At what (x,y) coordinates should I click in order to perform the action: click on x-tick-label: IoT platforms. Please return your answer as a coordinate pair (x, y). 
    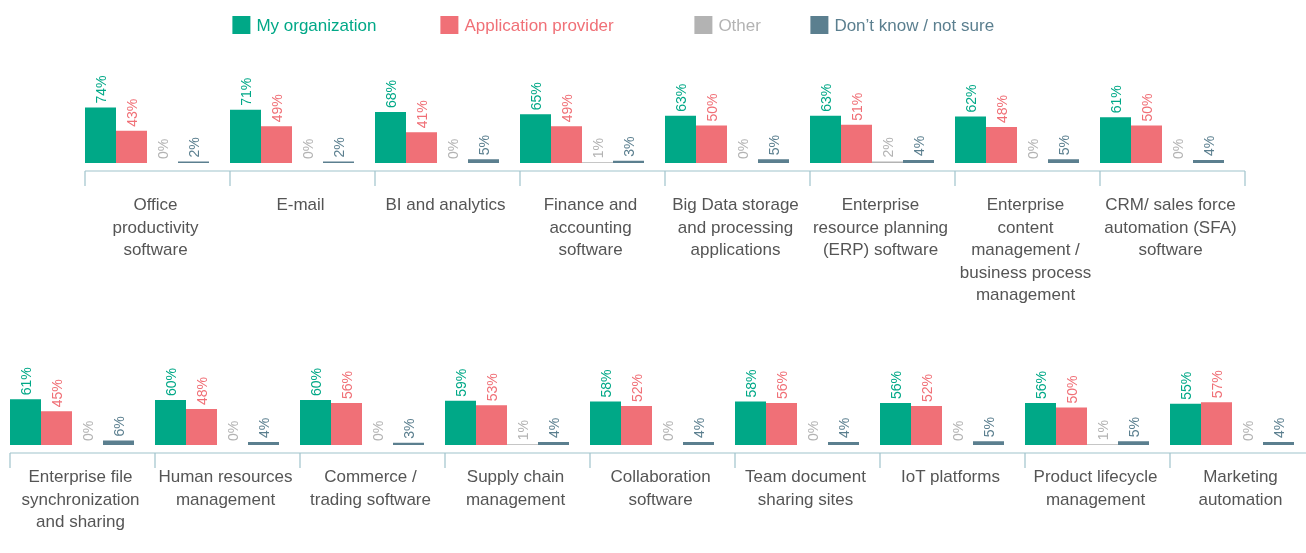
    Looking at the image, I should click on (950, 476).